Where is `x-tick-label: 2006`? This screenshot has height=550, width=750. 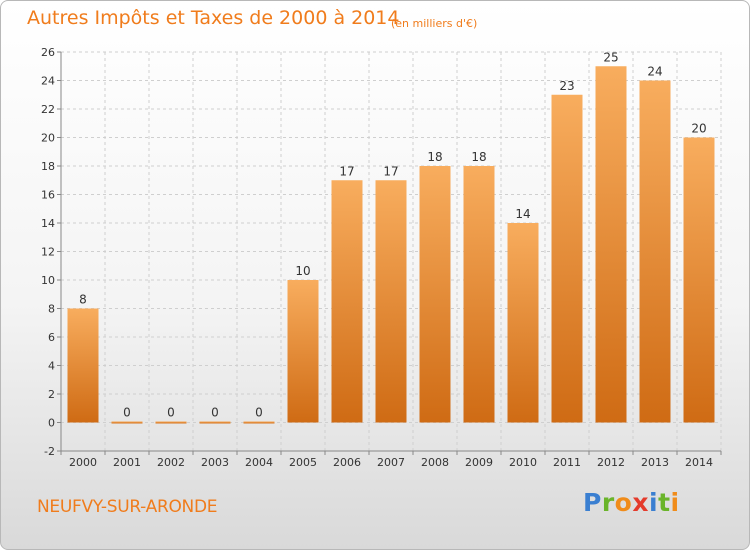 x-tick-label: 2006 is located at coordinates (347, 462).